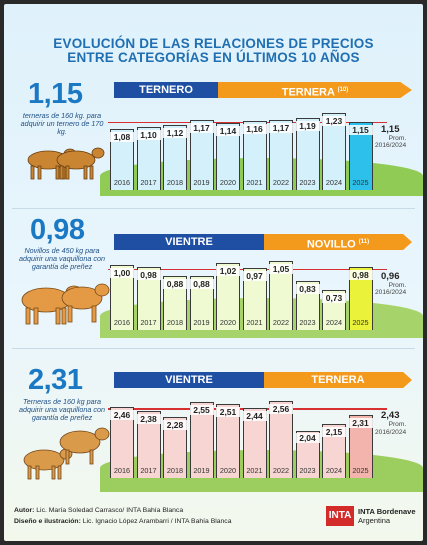 The image size is (427, 545). I want to click on bar-value-label: 2,04, so click(307, 438).